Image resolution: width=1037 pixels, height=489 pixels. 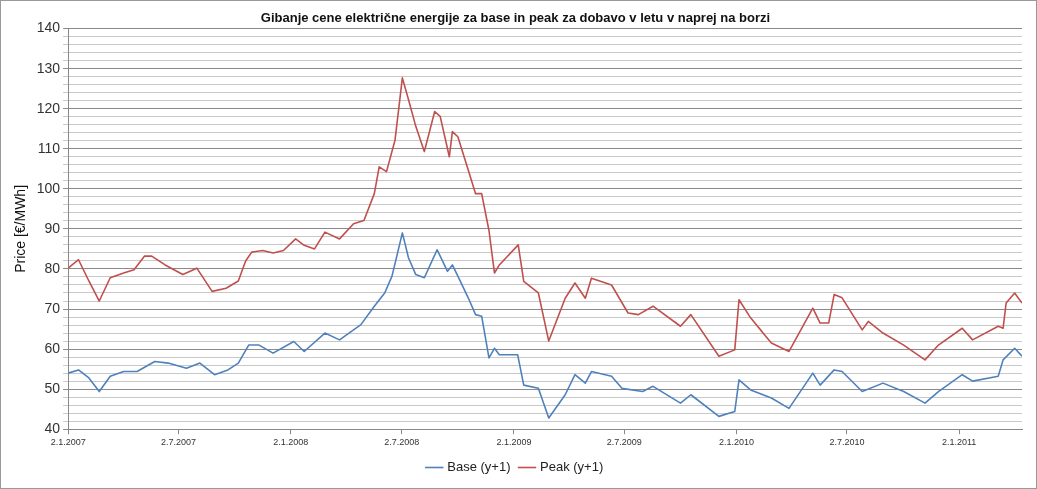 What do you see at coordinates (52, 307) in the screenshot?
I see `y-tick-label: 70` at bounding box center [52, 307].